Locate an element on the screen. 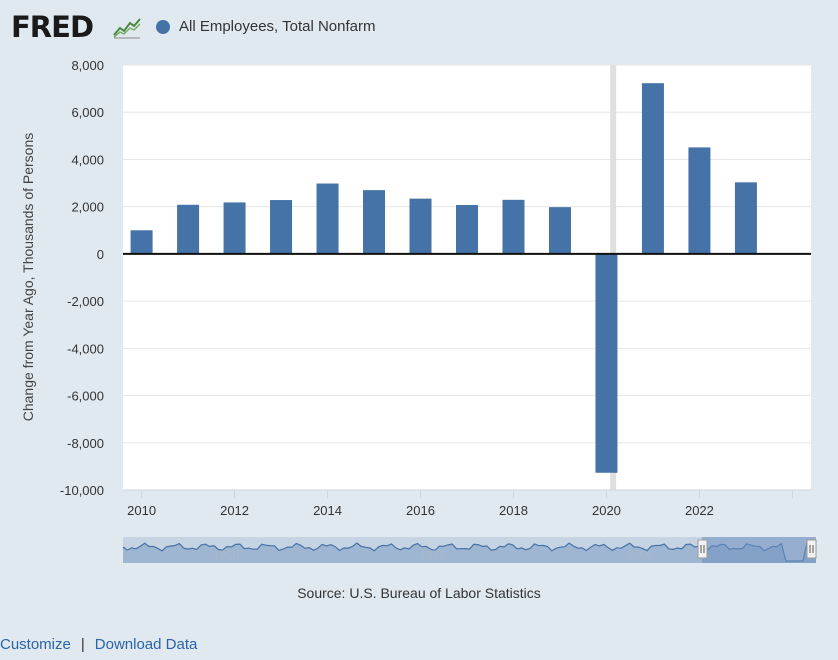 This screenshot has height=660, width=838. y-tick-label: 6,000 is located at coordinates (87, 112).